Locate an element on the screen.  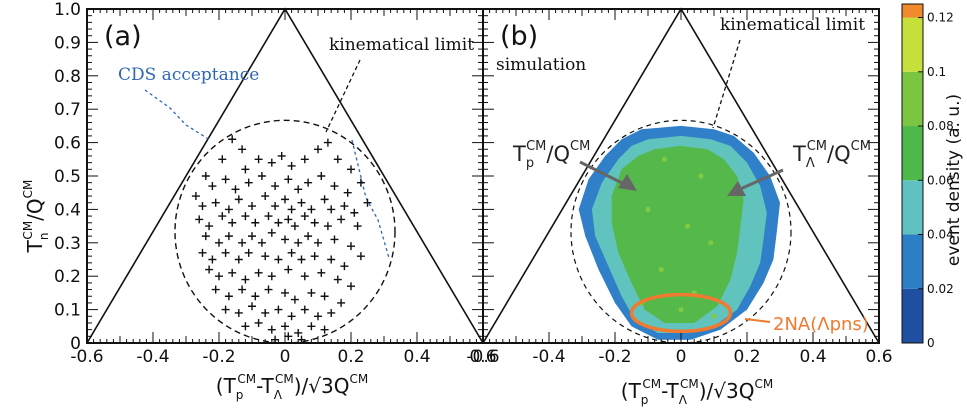
y-label-n: n is located at coordinates (44, 237).